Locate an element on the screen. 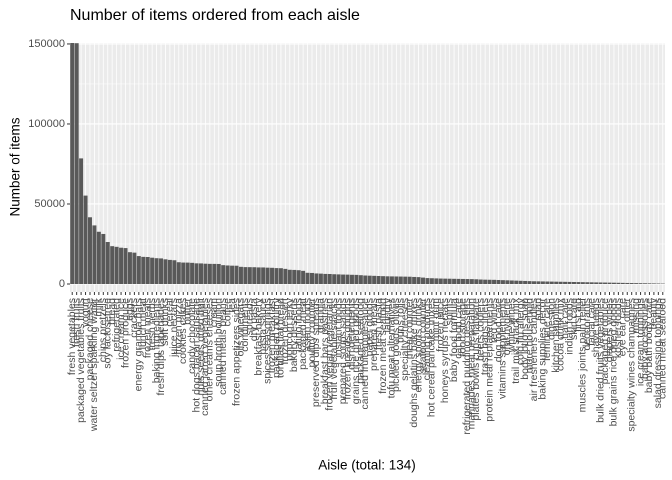 This screenshot has width=672, height=480. x-tick-label: coffee is located at coordinates (227, 312).